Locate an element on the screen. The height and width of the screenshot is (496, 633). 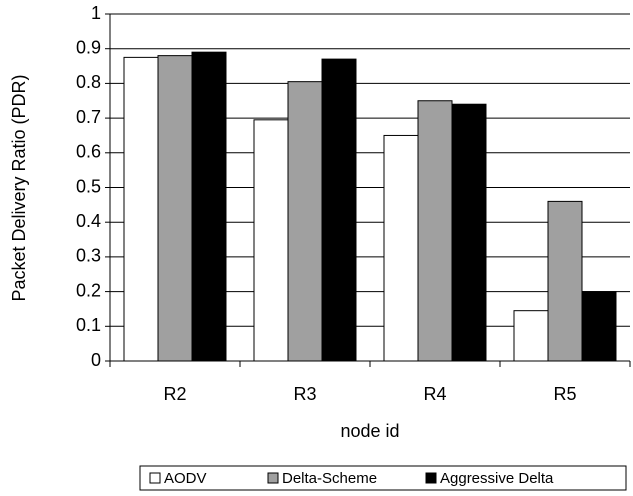
y-tick-label: 0.5 is located at coordinates (88, 186).